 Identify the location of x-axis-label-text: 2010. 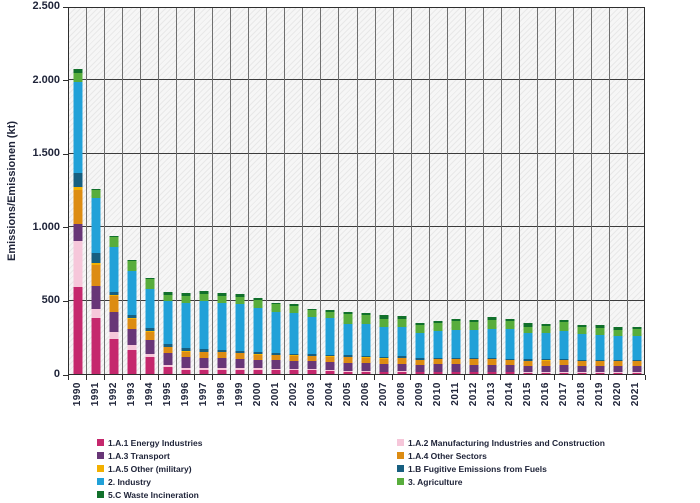
(438, 394).